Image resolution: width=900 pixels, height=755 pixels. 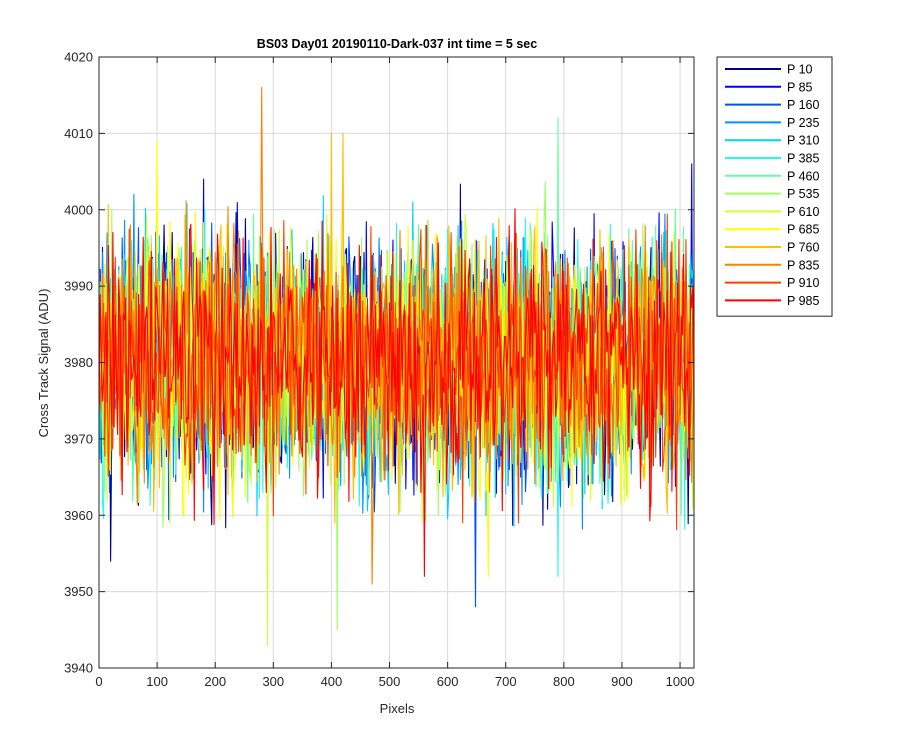 I want to click on x-tick-label: 0, so click(x=98, y=681).